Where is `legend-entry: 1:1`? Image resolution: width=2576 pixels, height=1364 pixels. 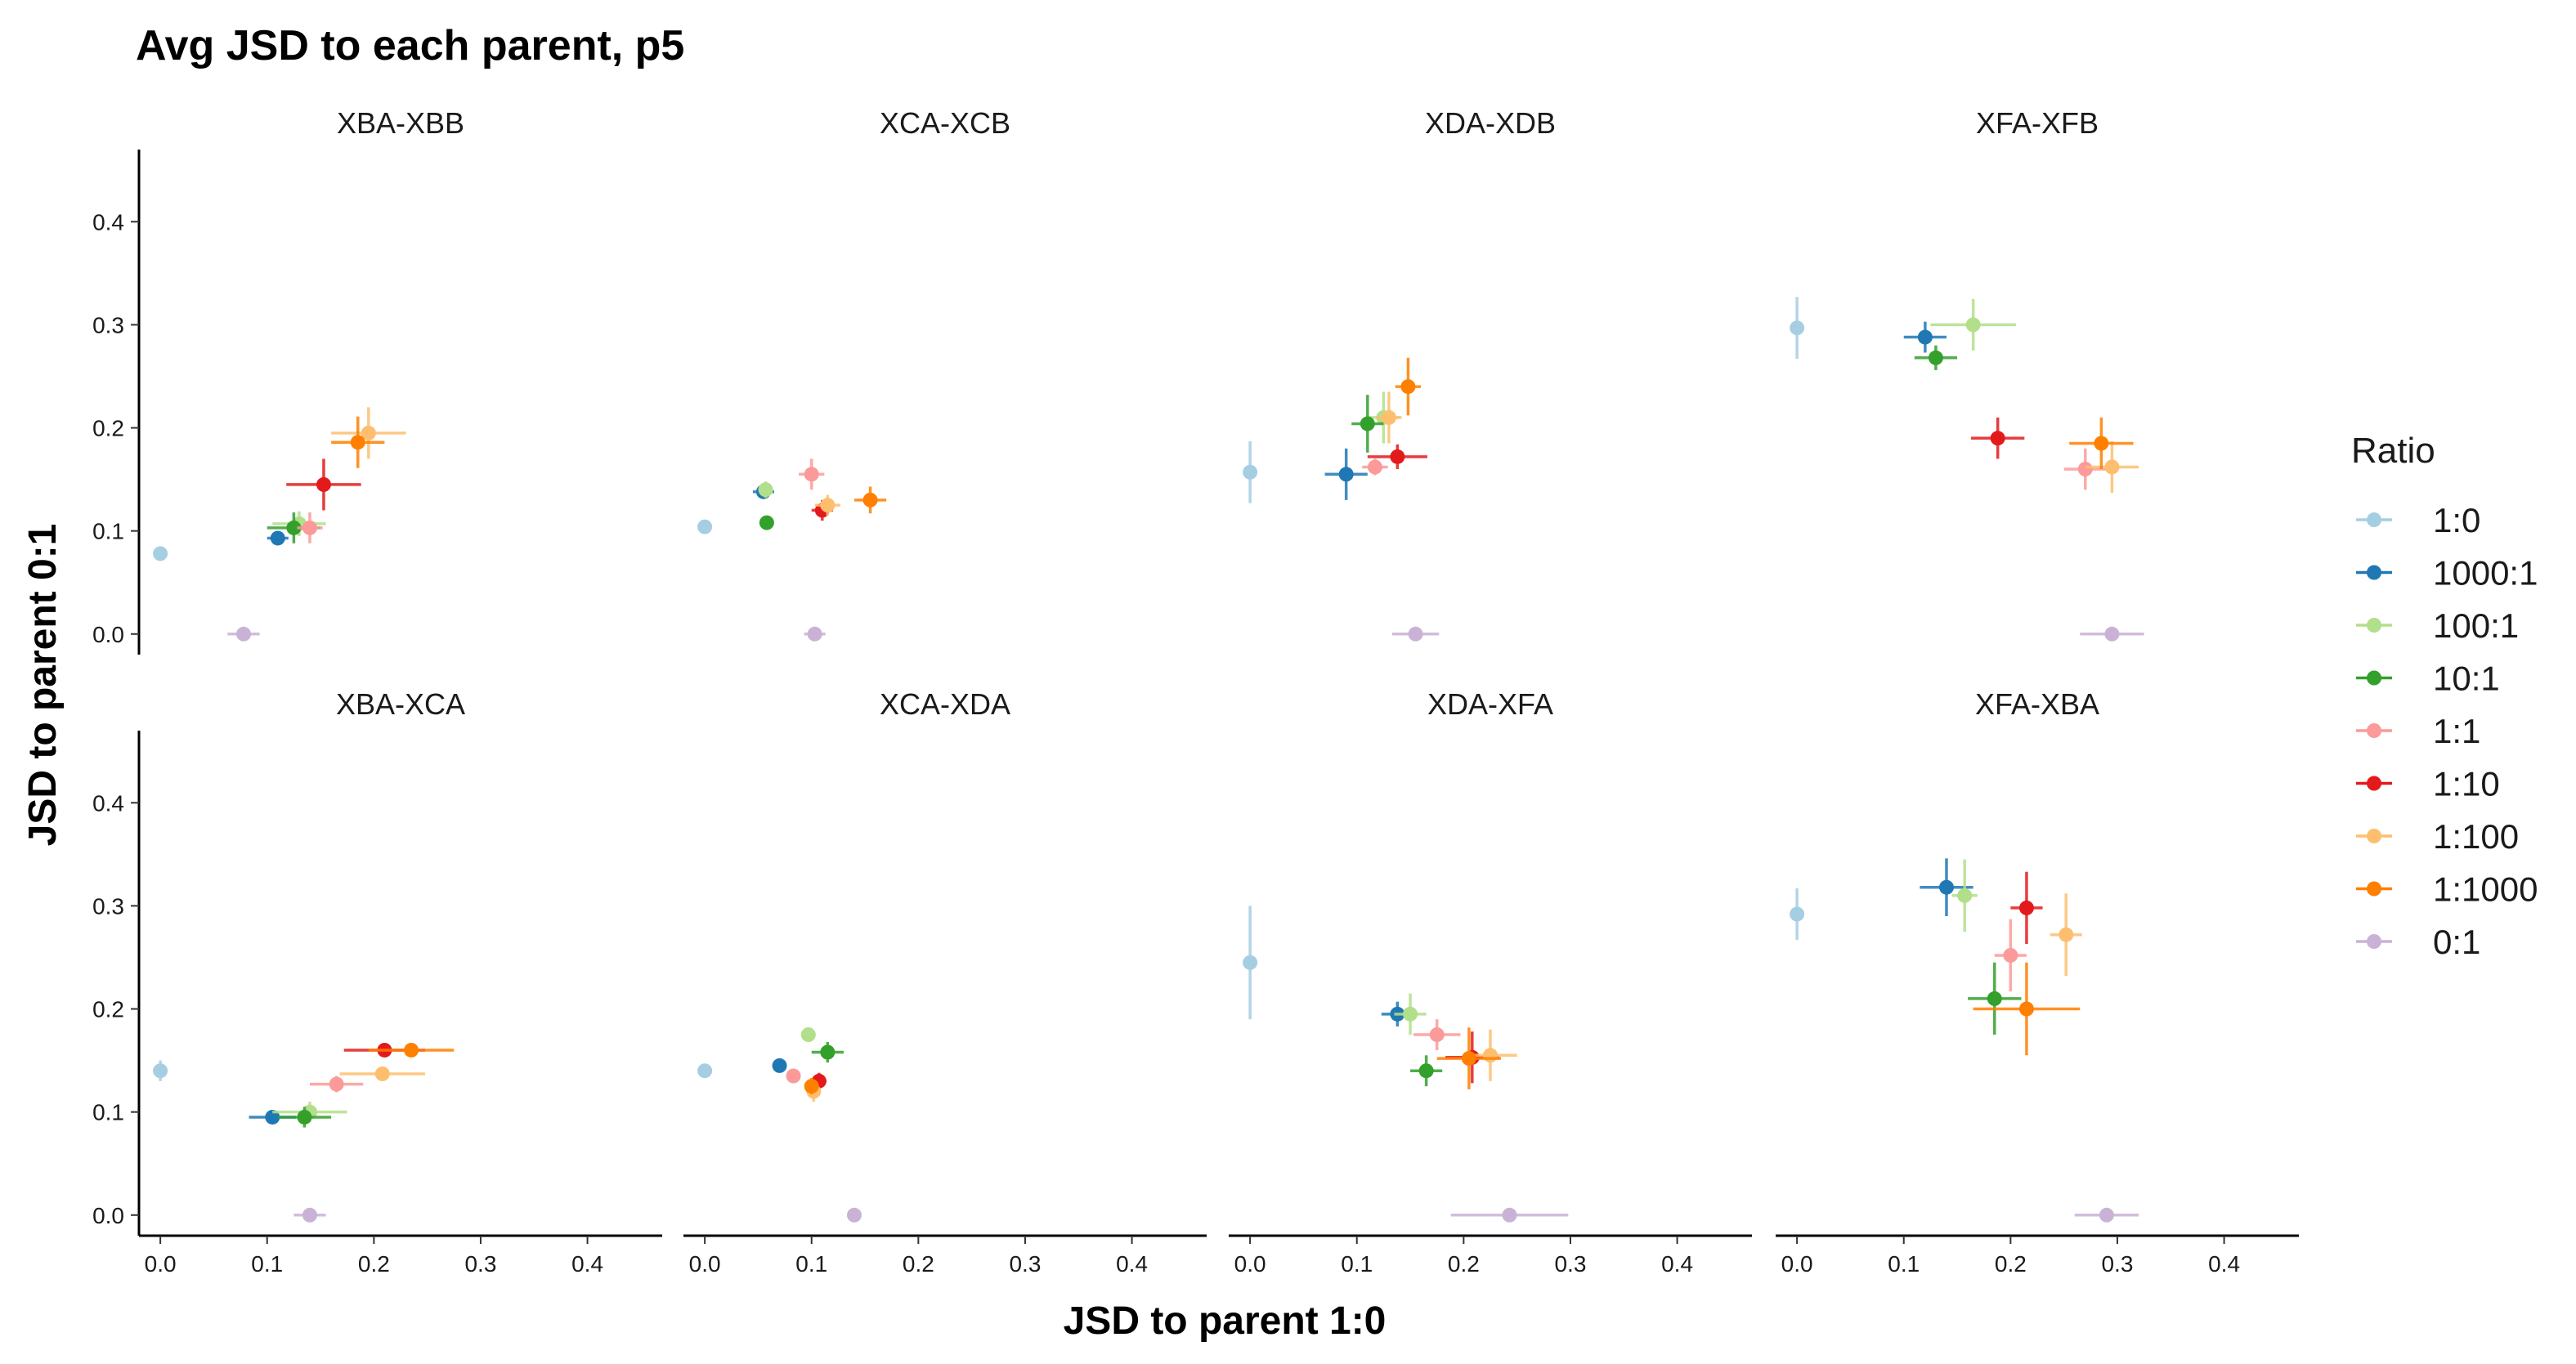
legend-entry: 1:1 is located at coordinates (2418, 731).